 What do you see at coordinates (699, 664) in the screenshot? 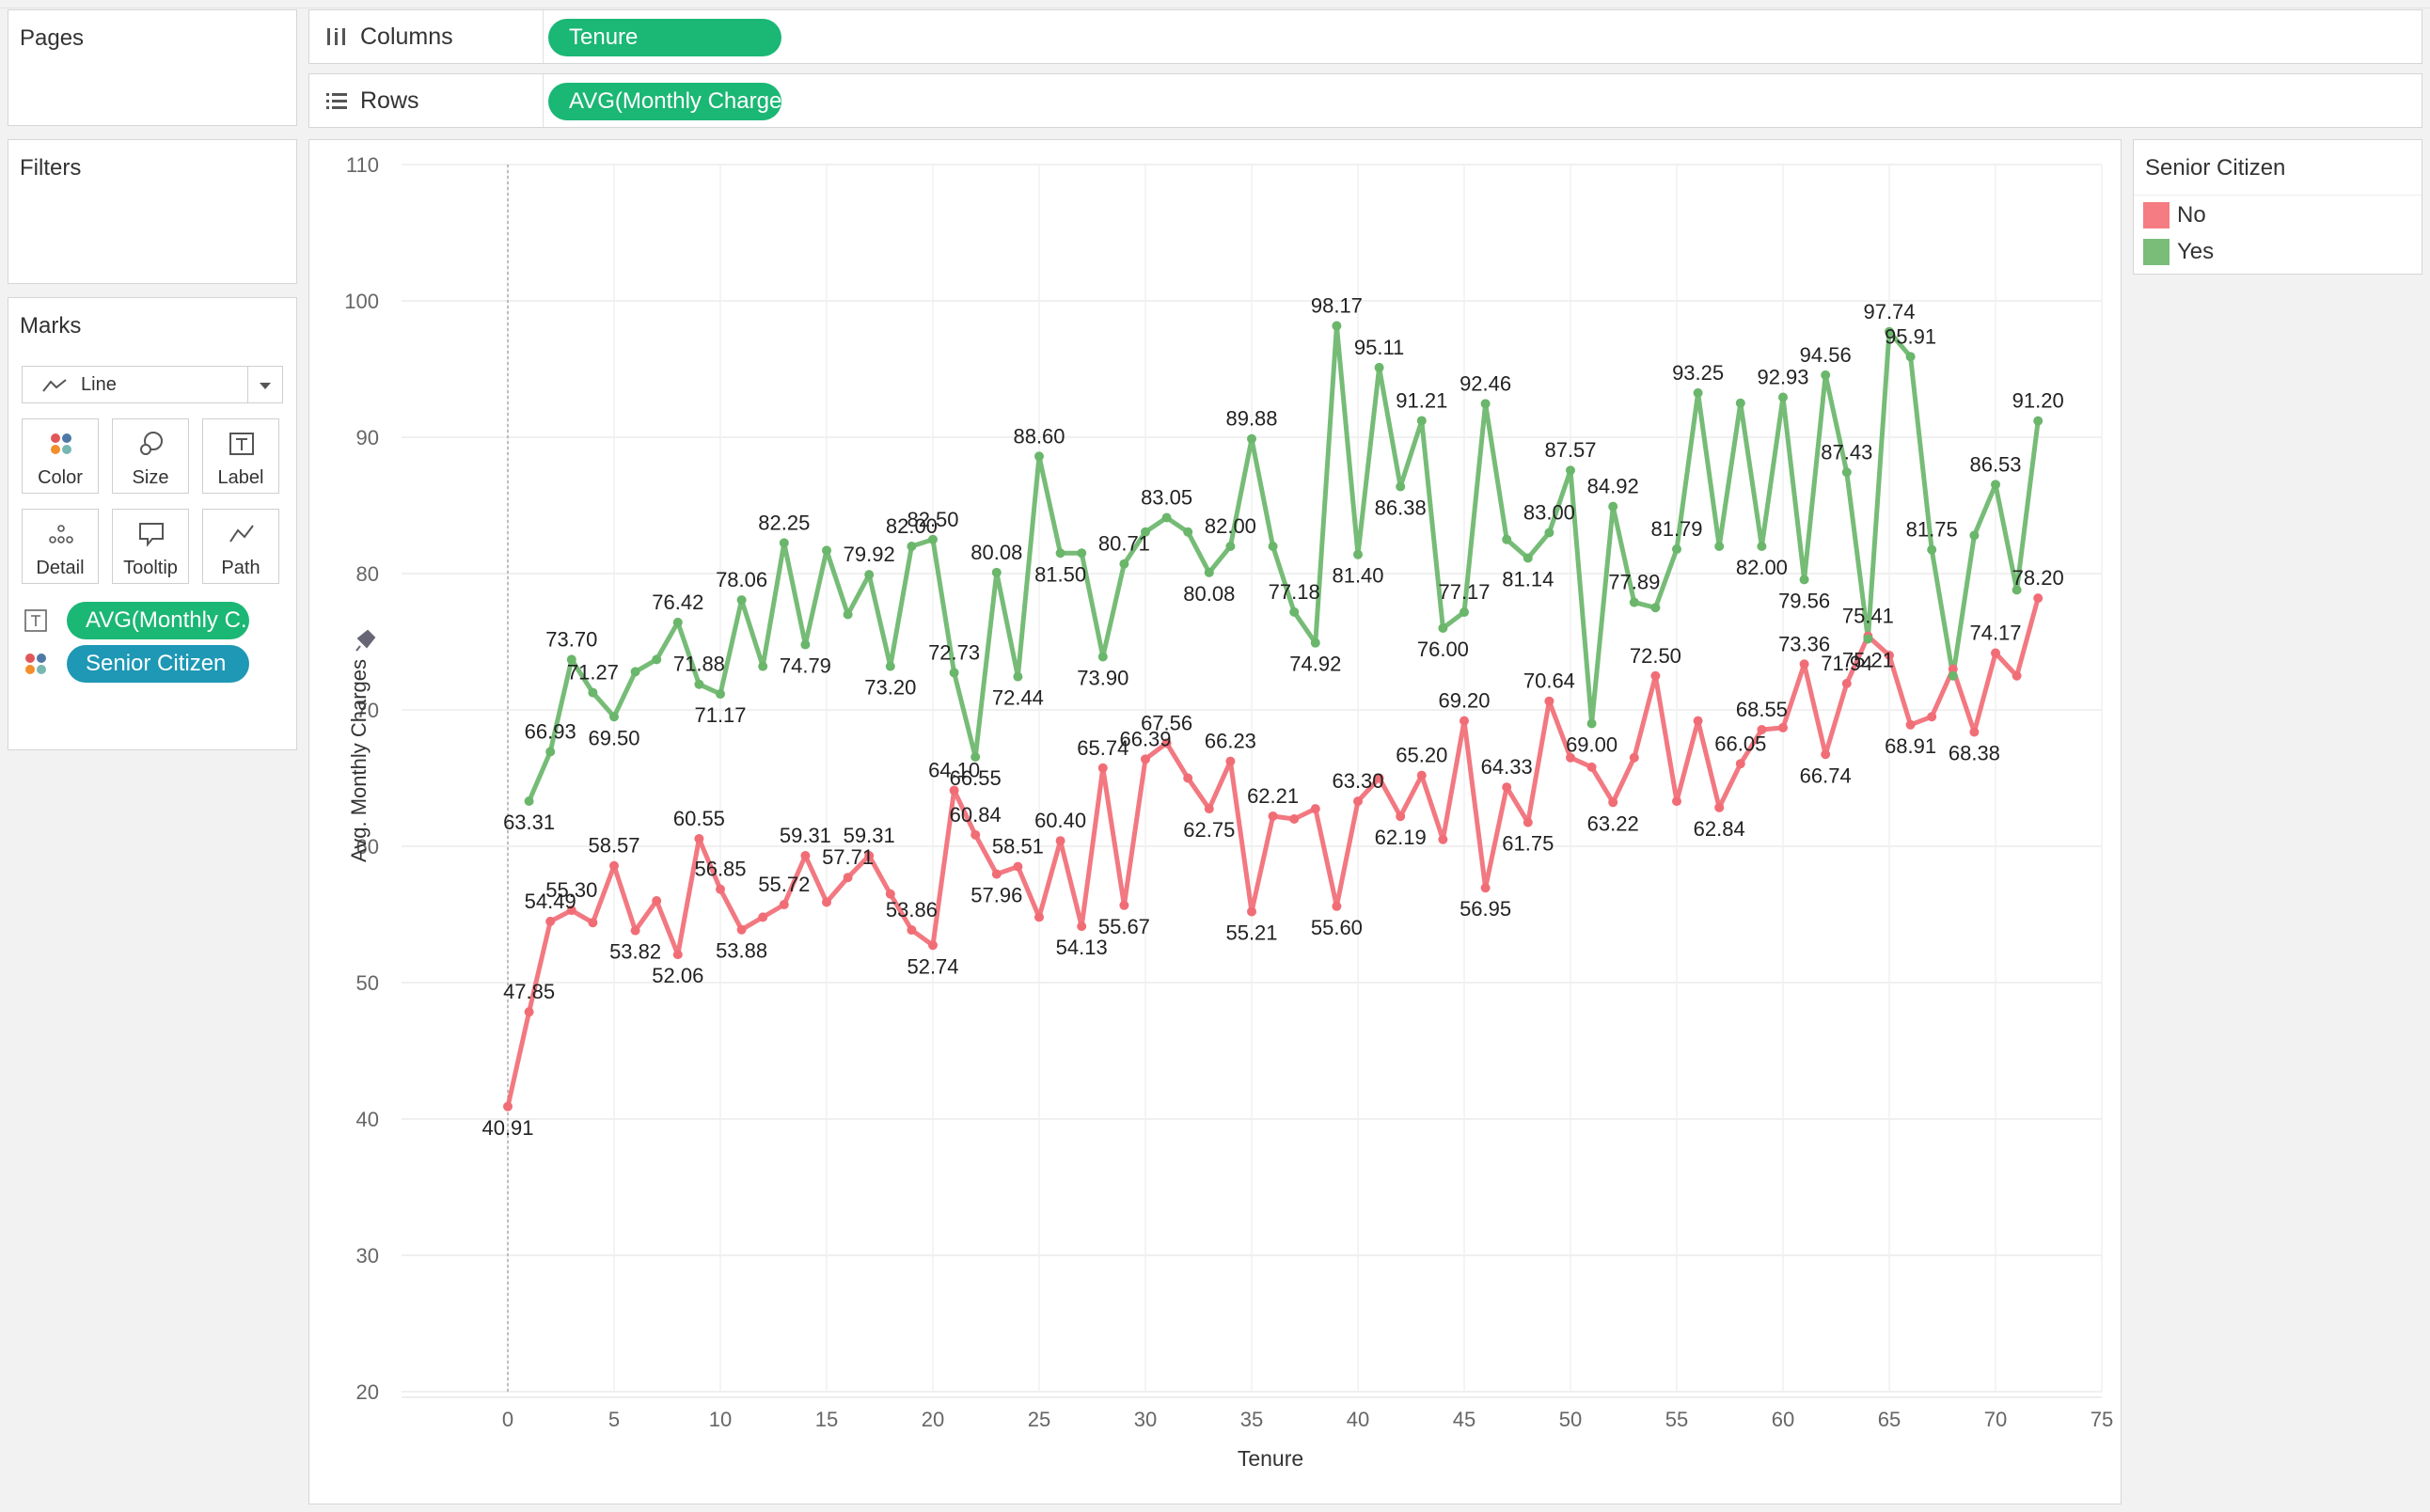
I see `data-label: 71.88` at bounding box center [699, 664].